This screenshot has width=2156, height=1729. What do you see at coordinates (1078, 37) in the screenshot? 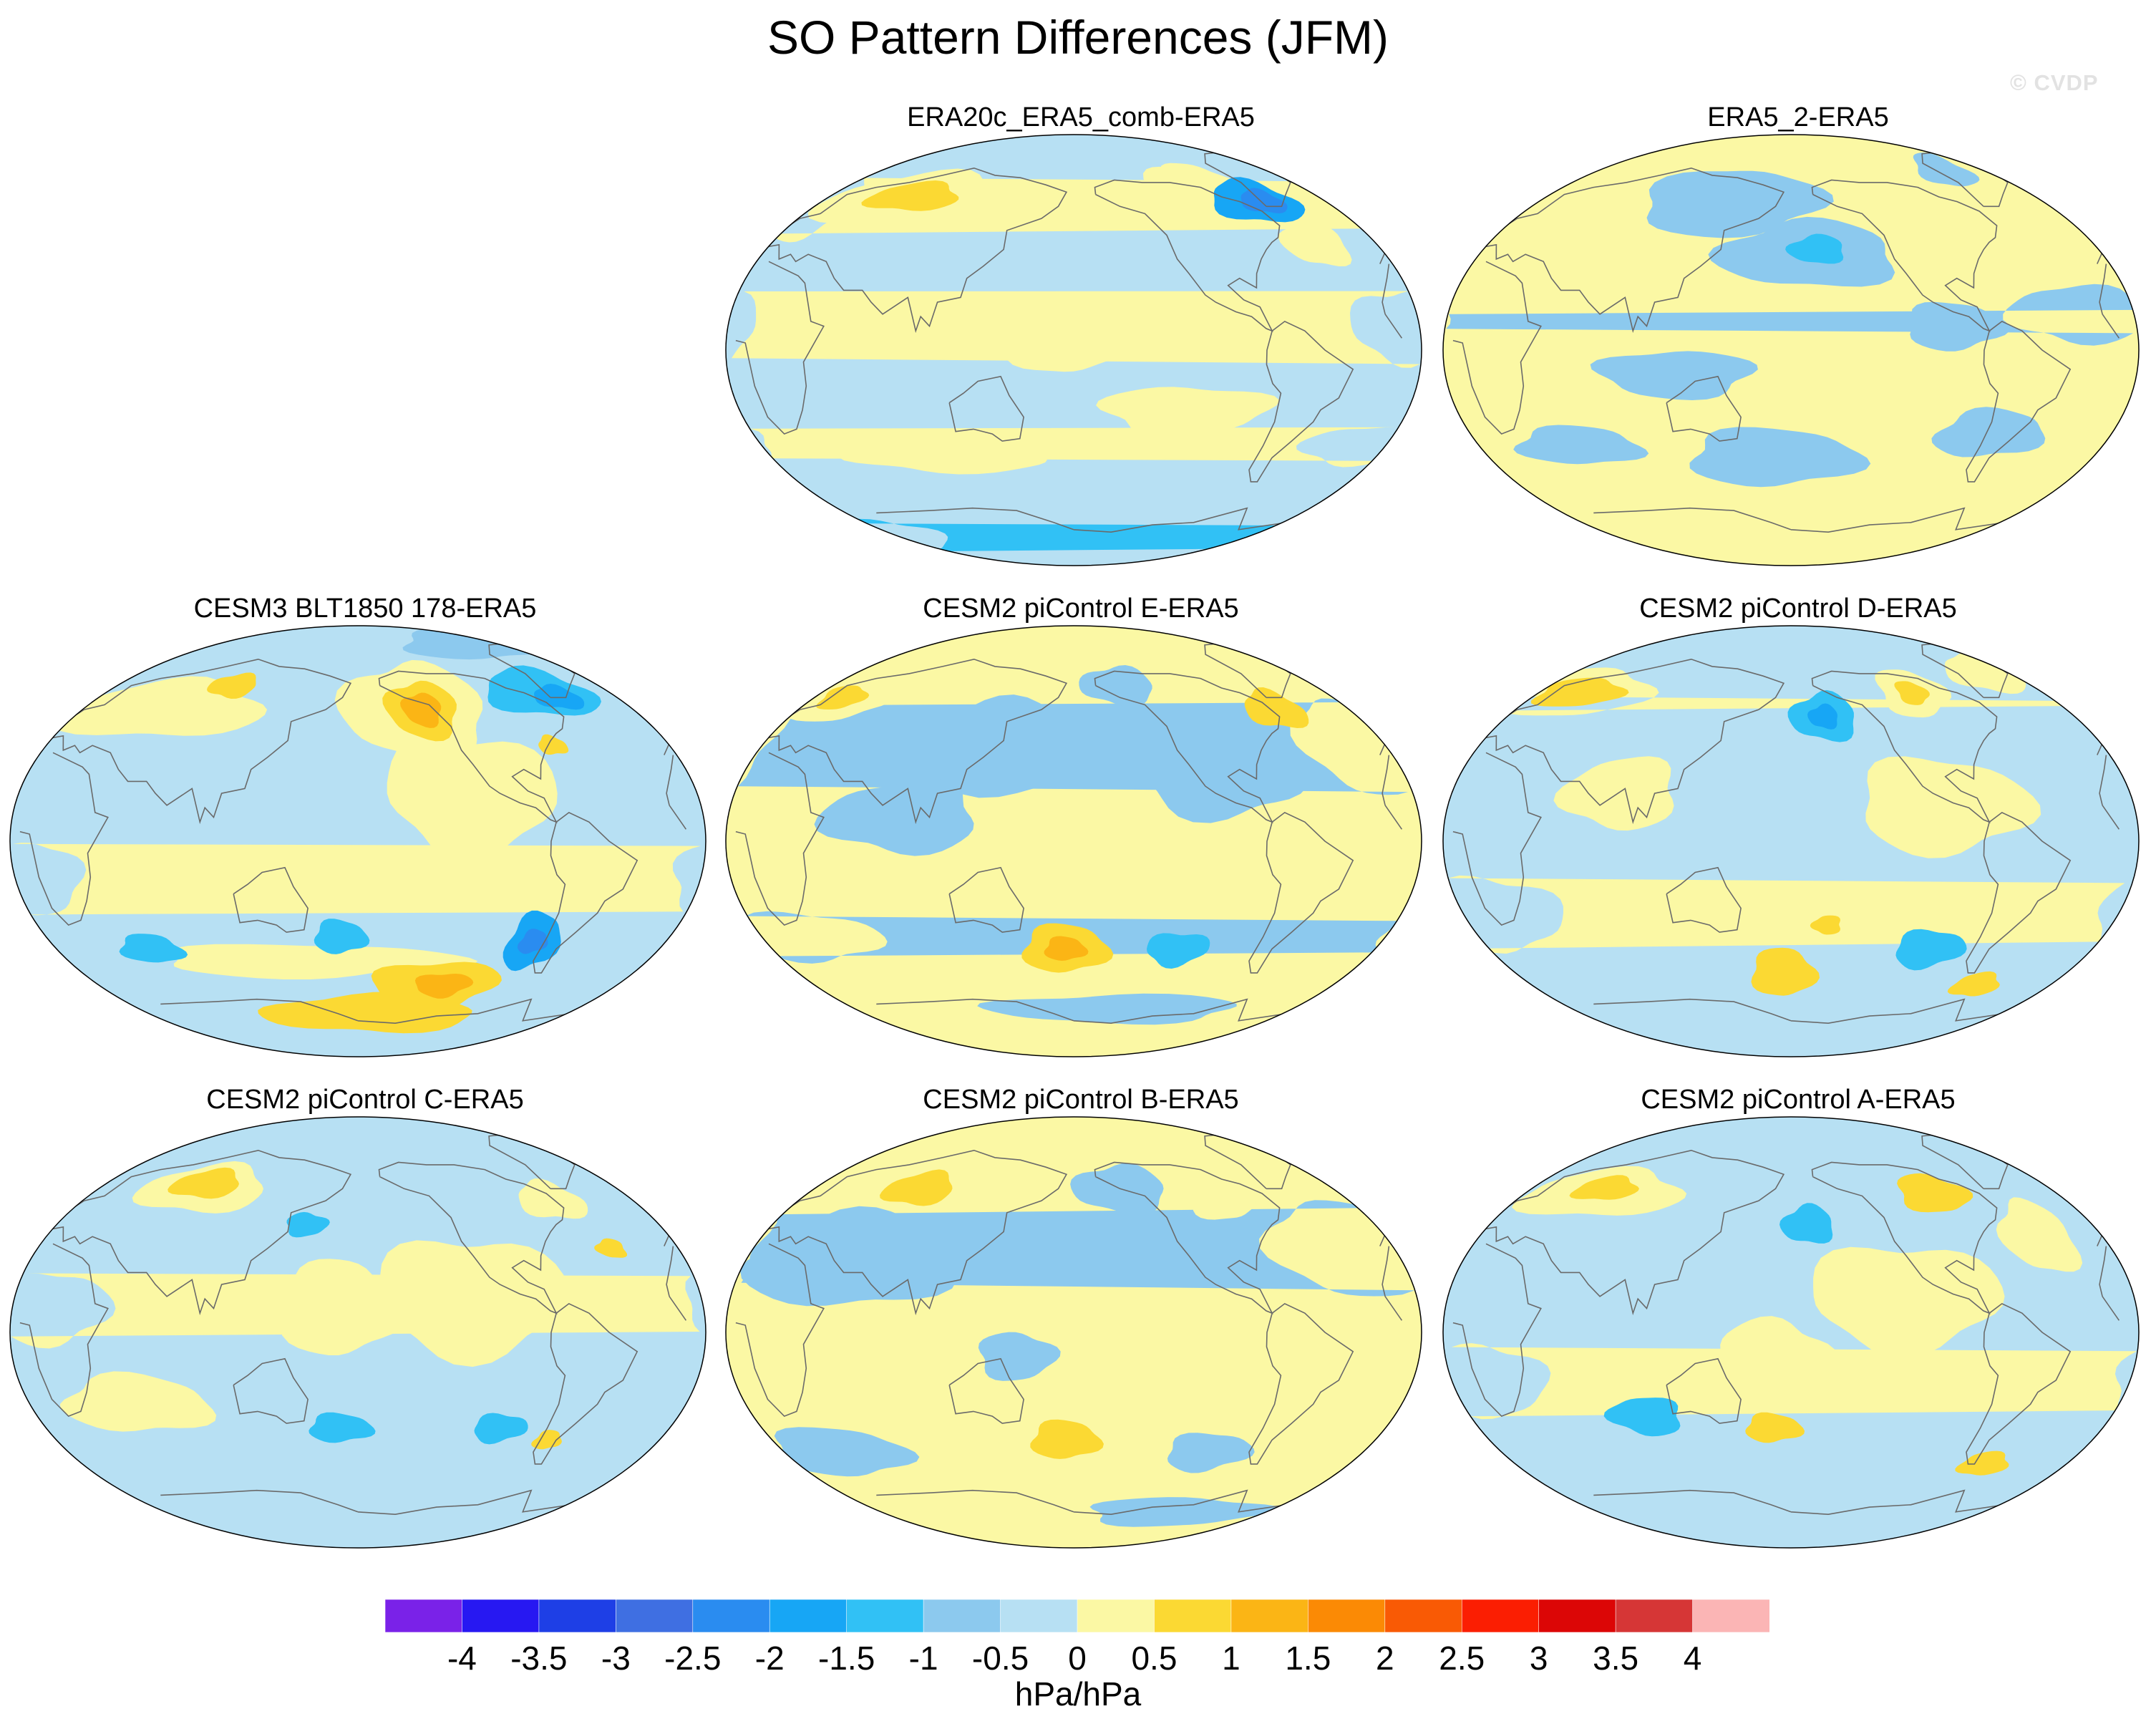
I see `figure-title: SO Pattern Differences (JFM)` at bounding box center [1078, 37].